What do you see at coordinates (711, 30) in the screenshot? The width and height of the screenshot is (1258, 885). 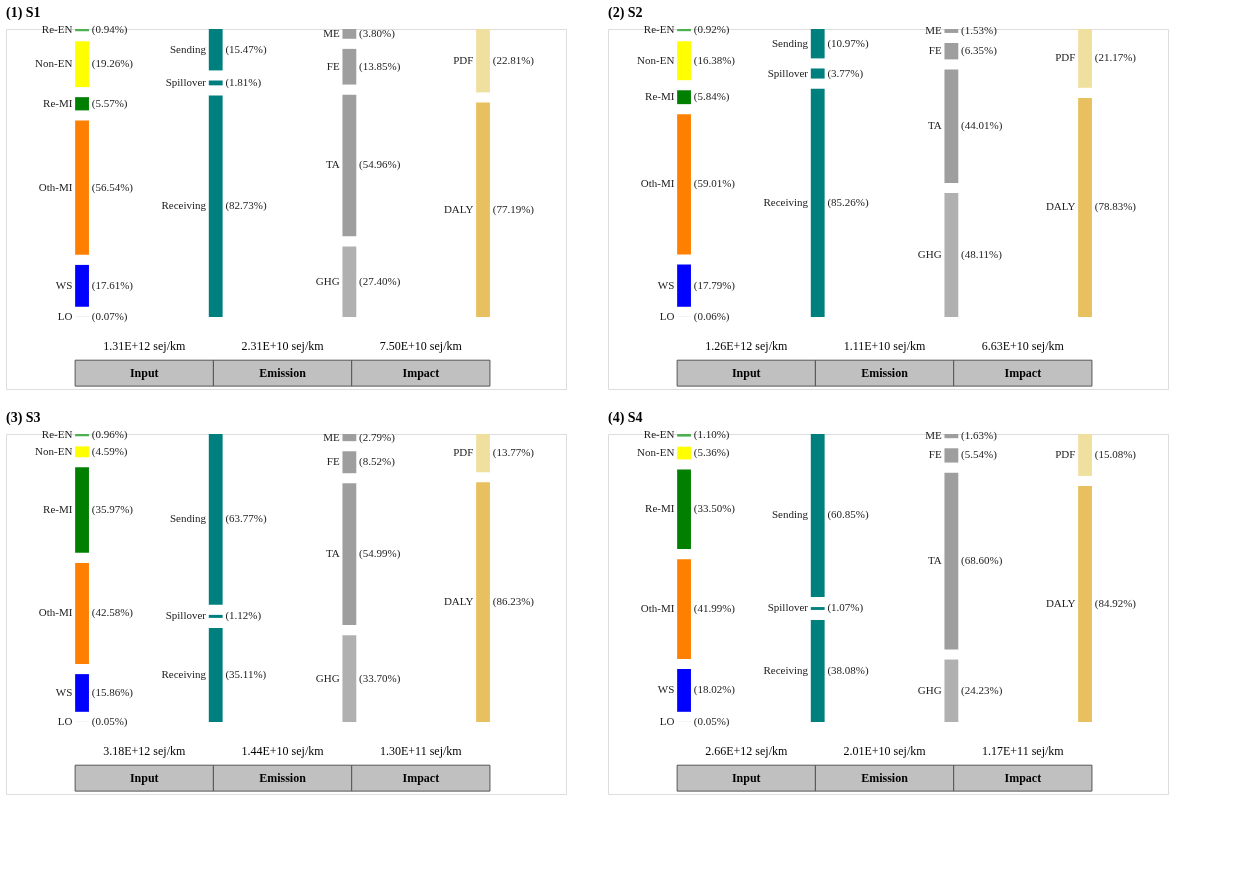 I see `data-label: (0.92%)` at bounding box center [711, 30].